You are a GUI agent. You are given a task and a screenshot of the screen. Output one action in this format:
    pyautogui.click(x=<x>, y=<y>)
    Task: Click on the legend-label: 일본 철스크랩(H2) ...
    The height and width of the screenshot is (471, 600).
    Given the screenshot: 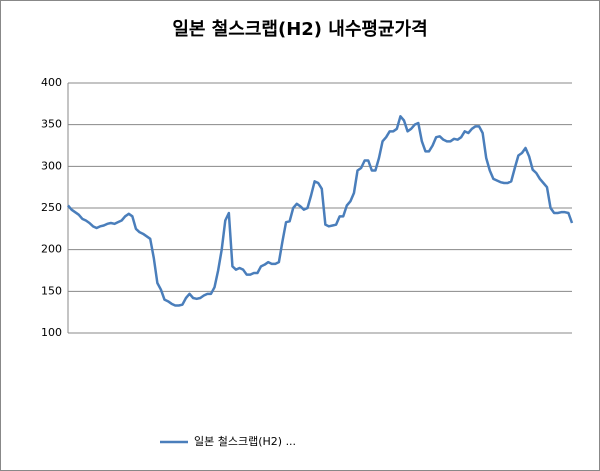 What is the action you would take?
    pyautogui.click(x=245, y=441)
    